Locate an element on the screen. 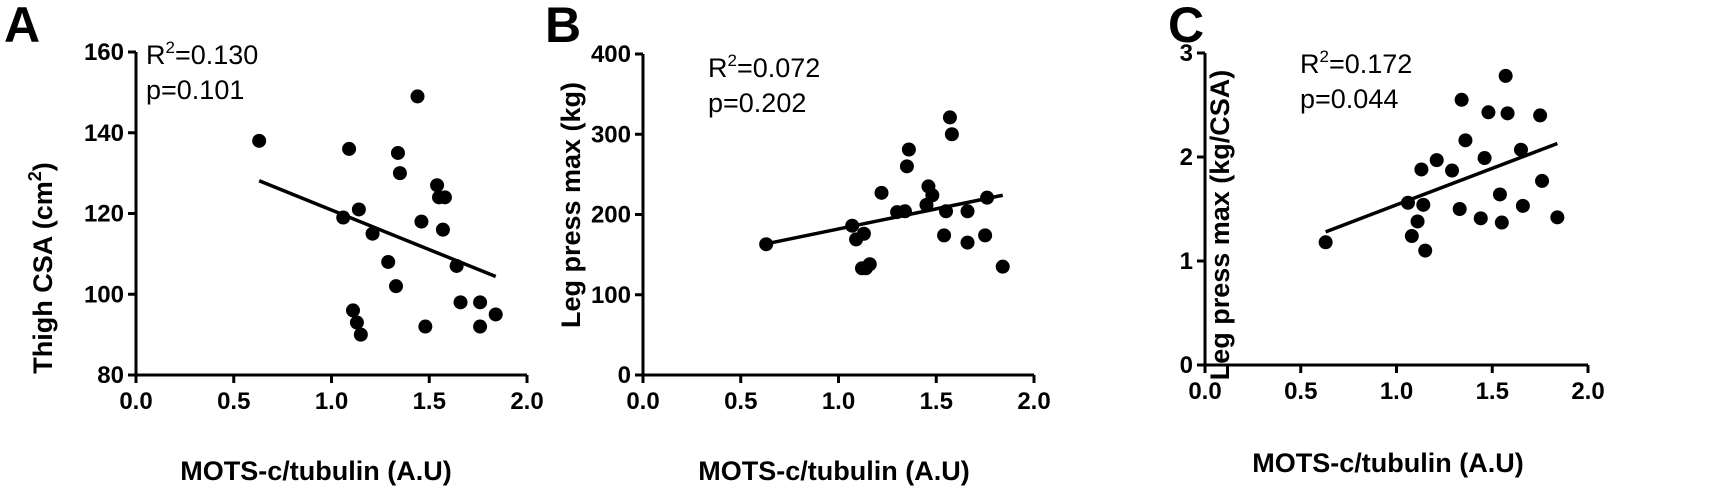 The height and width of the screenshot is (496, 1730). panel-c-x-tick-label: 1.0 is located at coordinates (1396, 391).